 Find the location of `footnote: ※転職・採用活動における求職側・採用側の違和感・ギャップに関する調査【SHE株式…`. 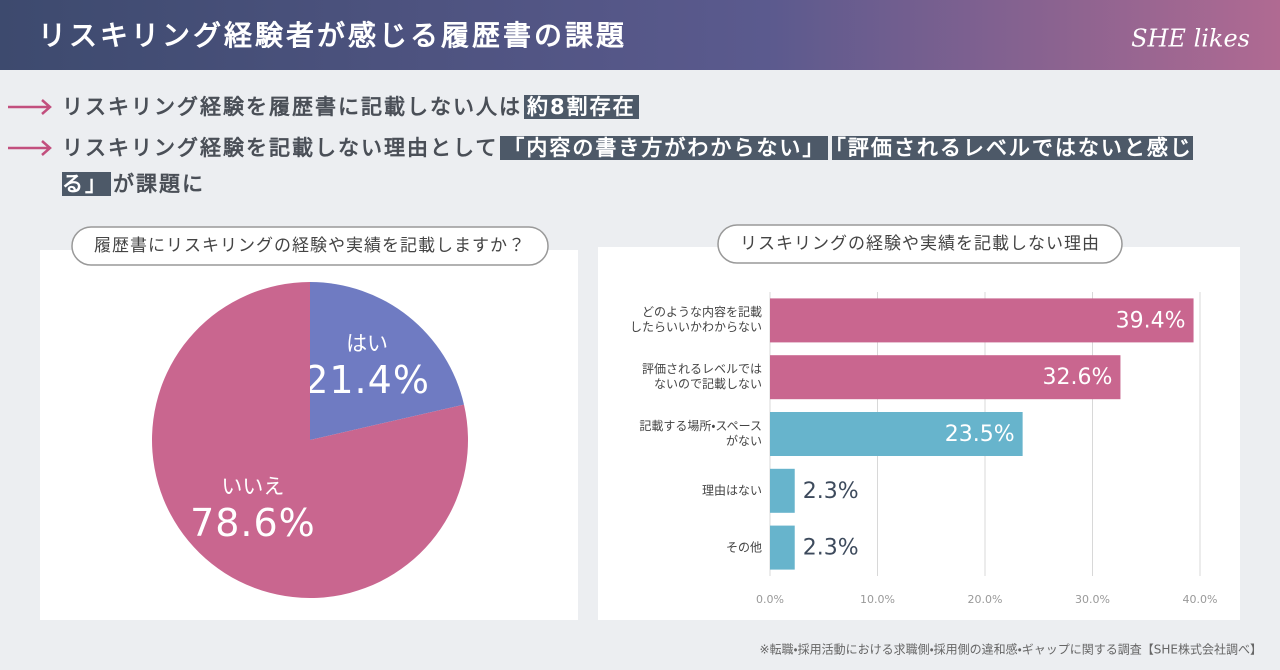

footnote: ※転職・採用活動における求職側・採用側の違和感・ギャップに関する調査【SHE株式… is located at coordinates (1010, 649).